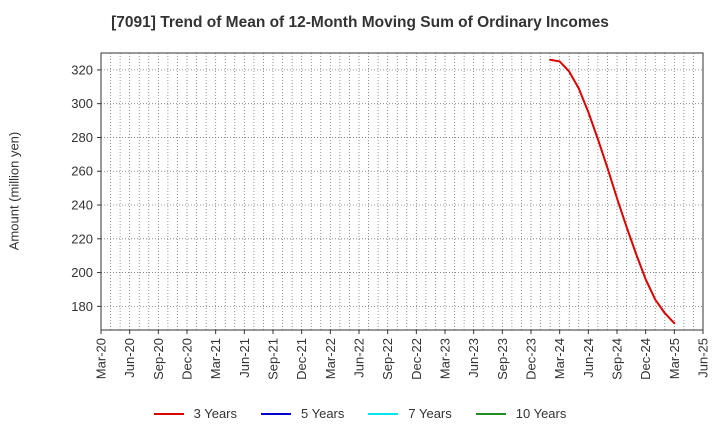  Describe the element at coordinates (82, 238) in the screenshot. I see `y-tick-label: 220` at that location.